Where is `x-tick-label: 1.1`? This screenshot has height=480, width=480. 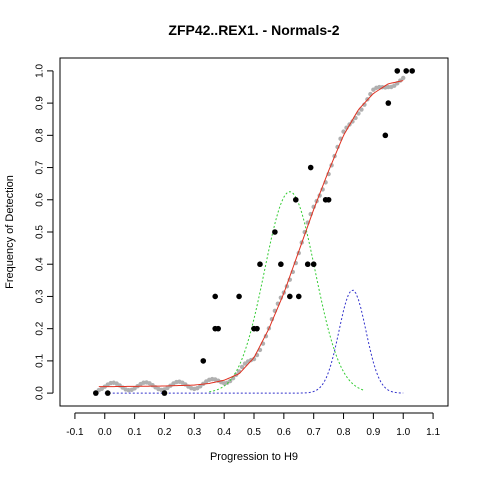
x-tick-label: 1.1 is located at coordinates (433, 432).